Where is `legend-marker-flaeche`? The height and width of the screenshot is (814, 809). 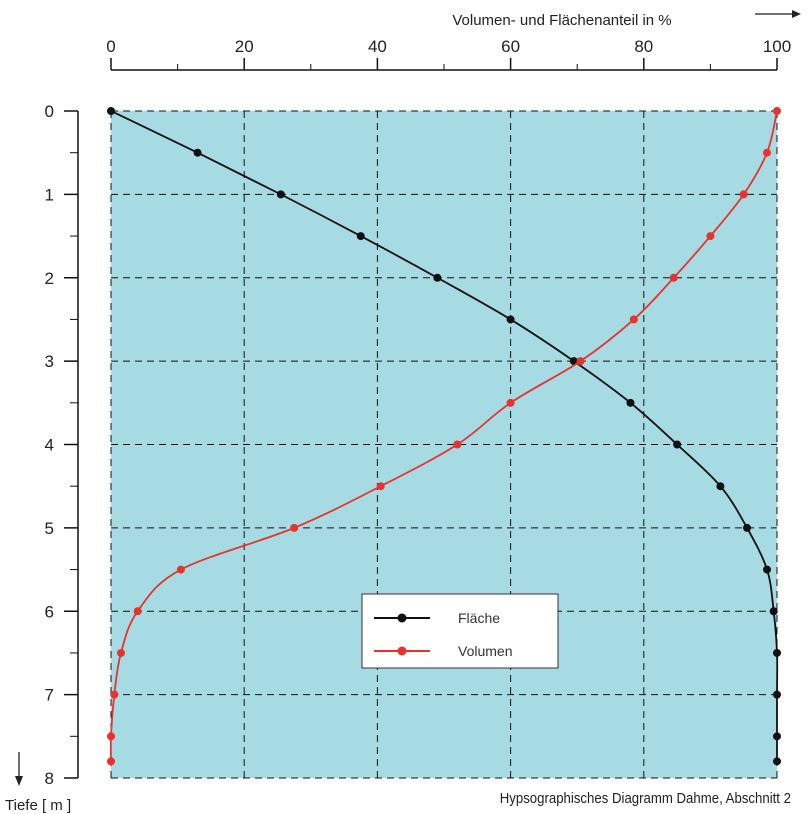
legend-marker-flaeche is located at coordinates (402, 618).